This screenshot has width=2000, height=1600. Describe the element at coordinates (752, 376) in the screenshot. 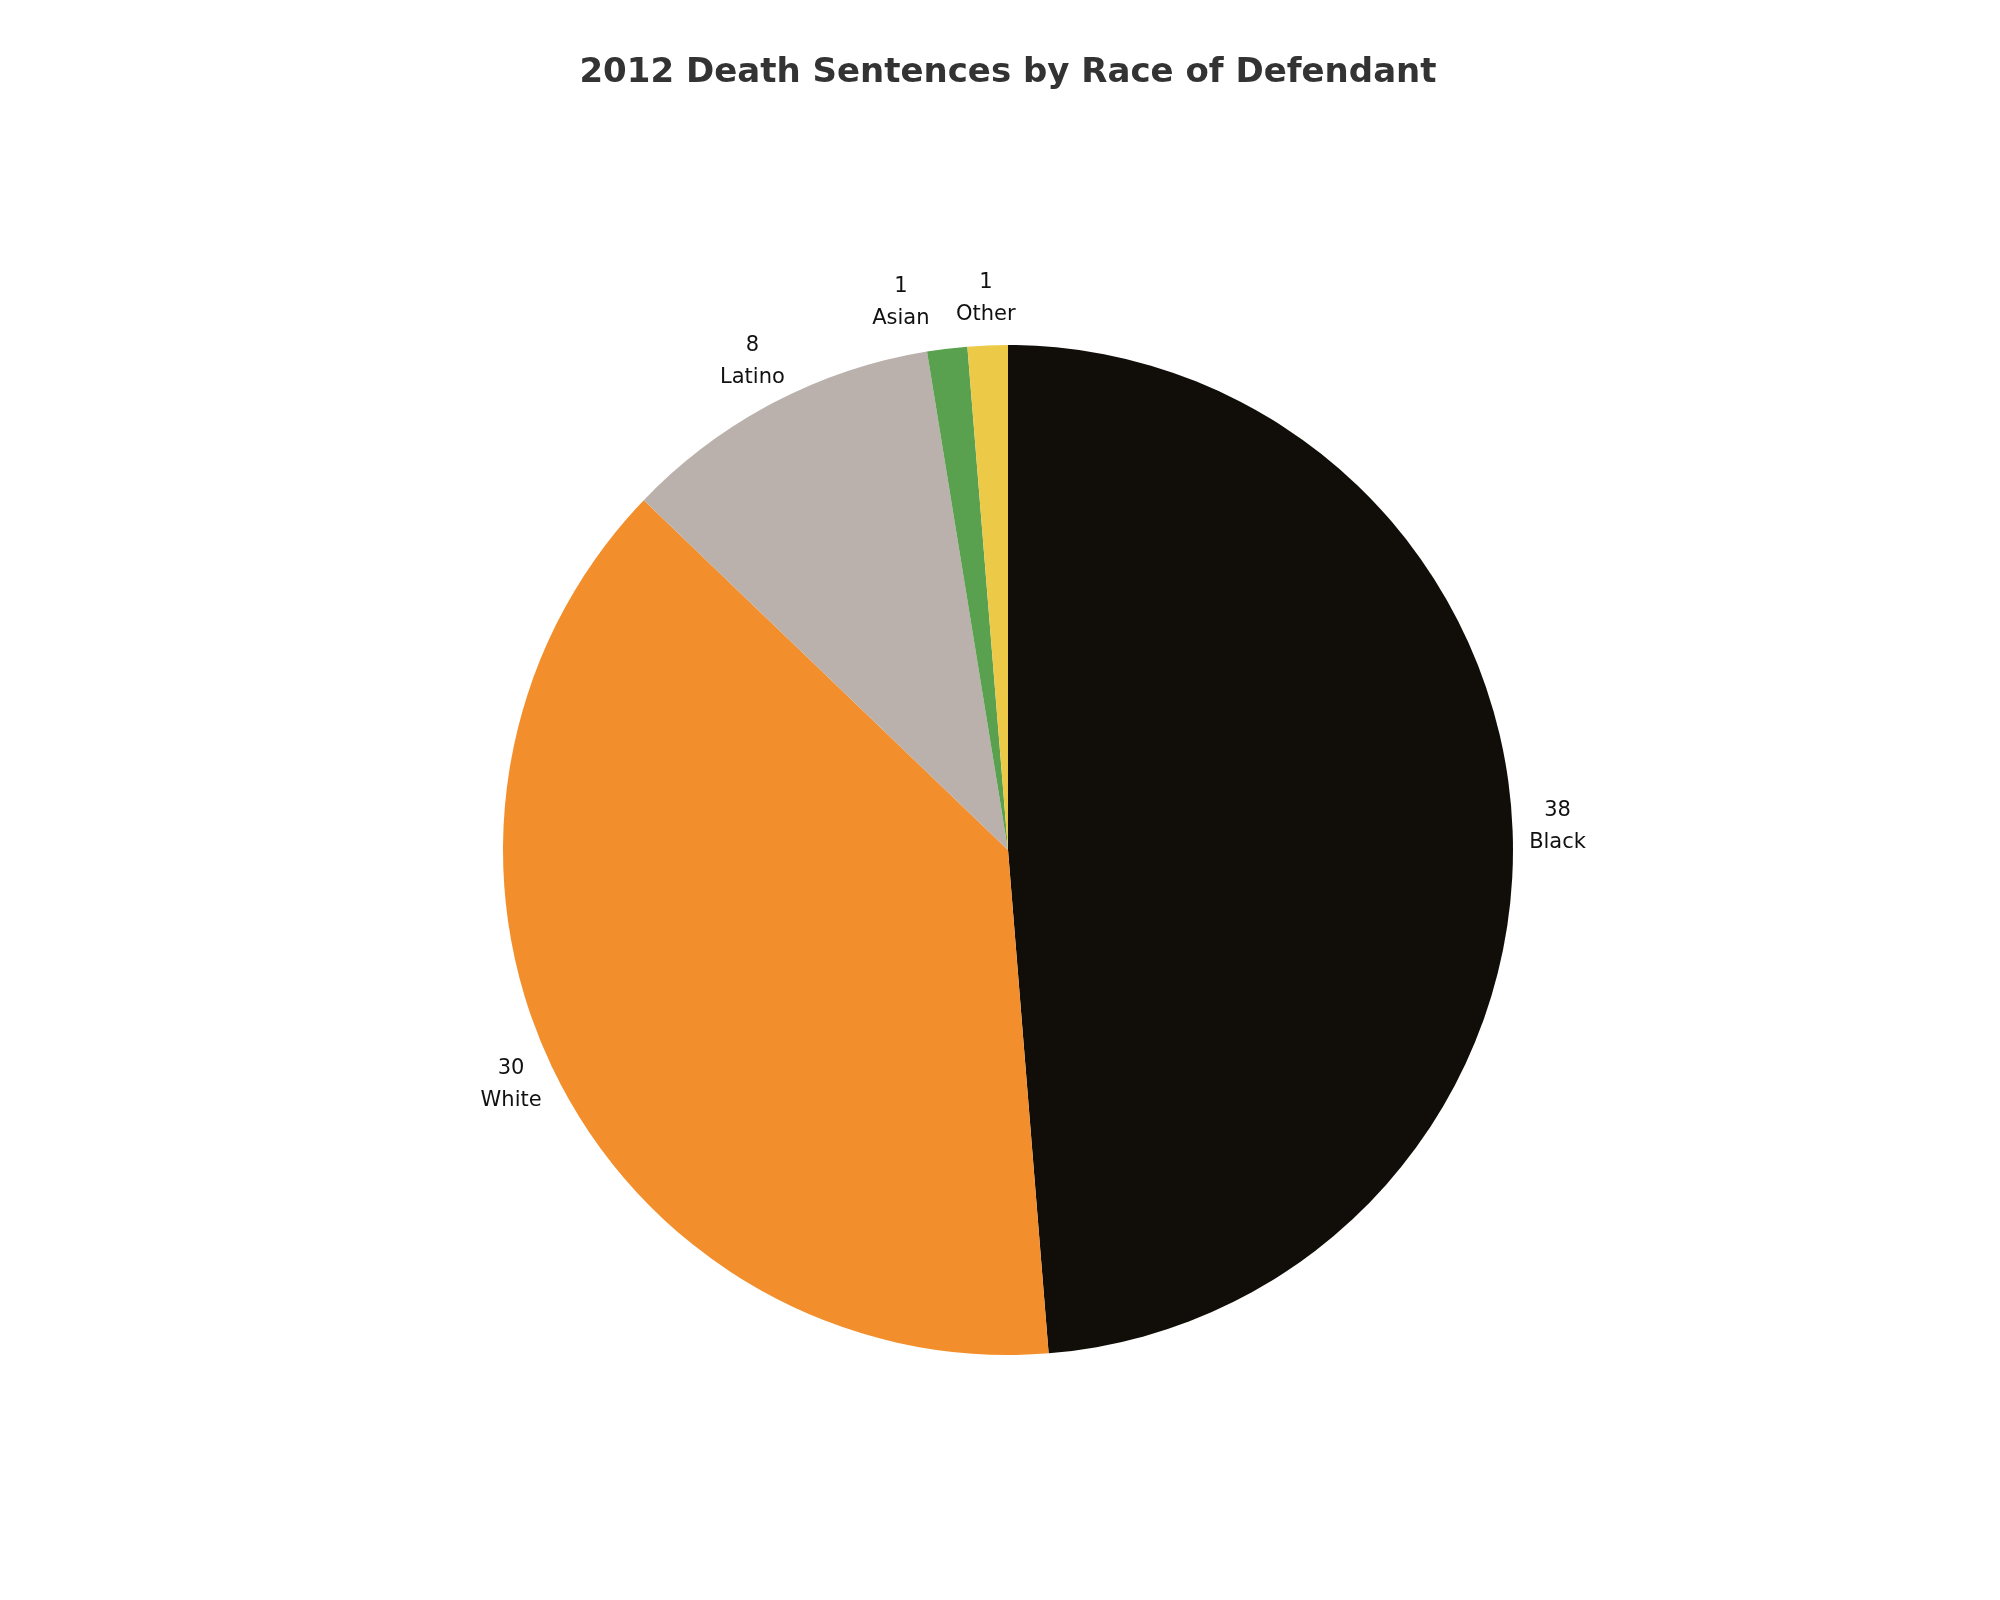

I see `slice-label: Latino` at that location.